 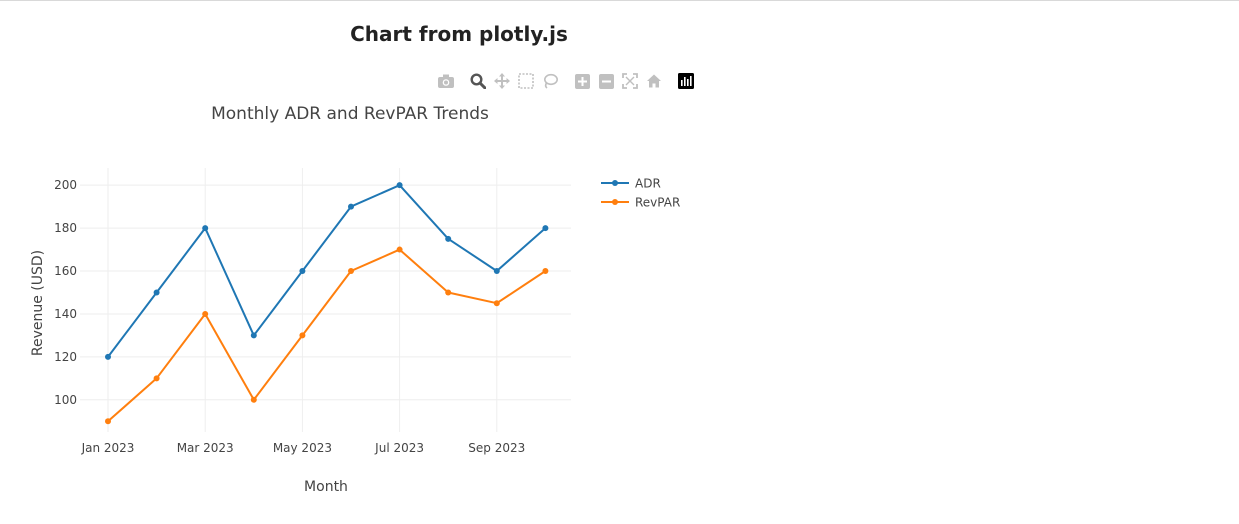 I want to click on series-line-revpar, so click(x=326, y=335).